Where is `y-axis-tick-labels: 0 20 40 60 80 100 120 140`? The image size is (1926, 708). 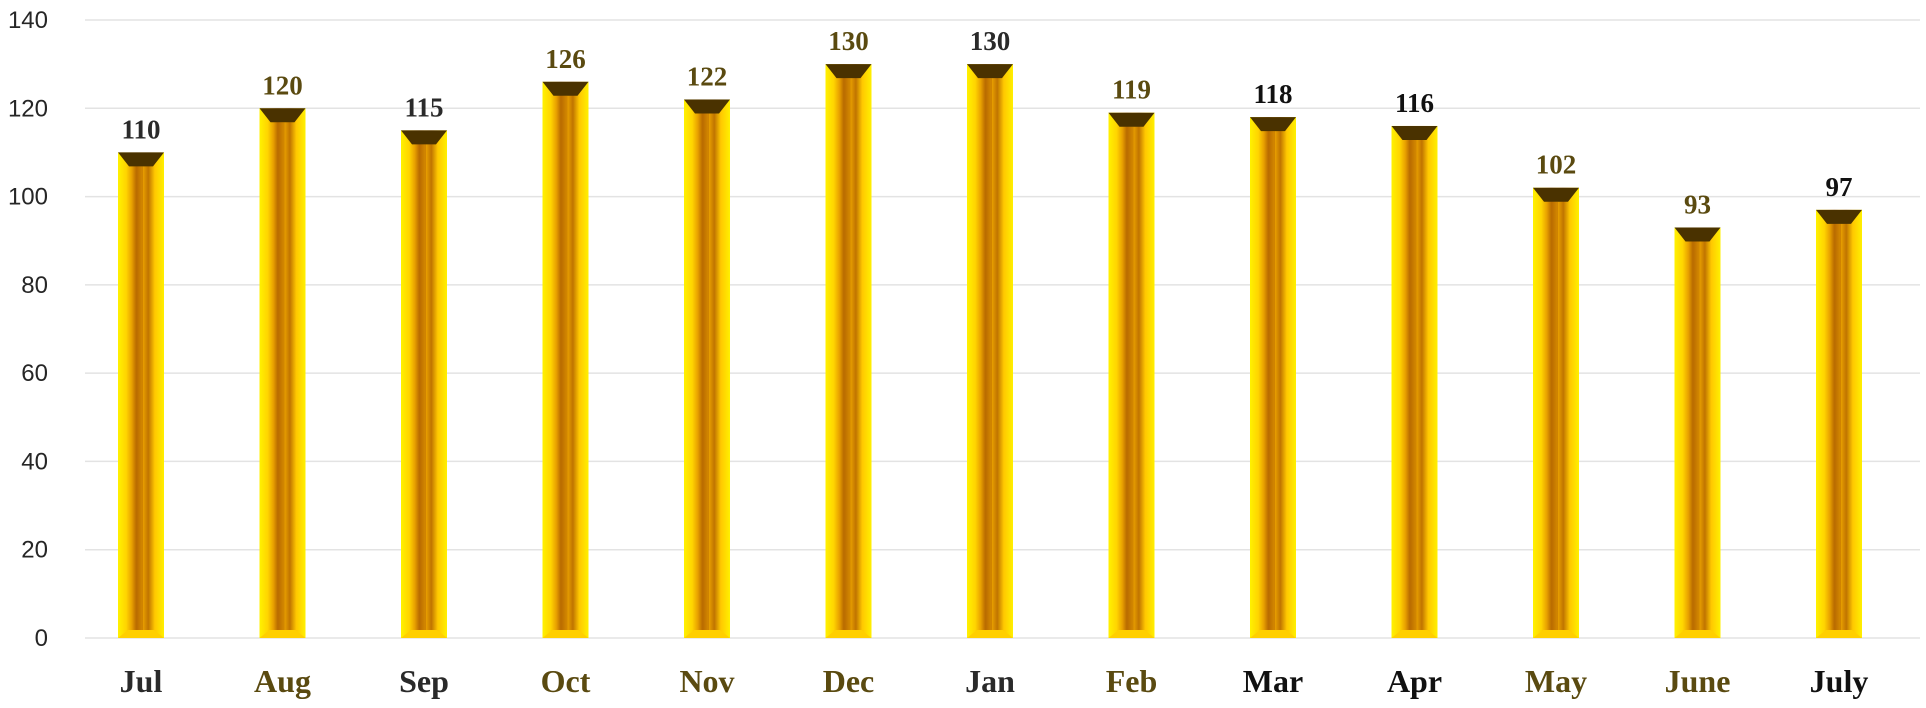
y-axis-tick-labels: 0 20 40 60 80 100 120 140 is located at coordinates (28, 329).